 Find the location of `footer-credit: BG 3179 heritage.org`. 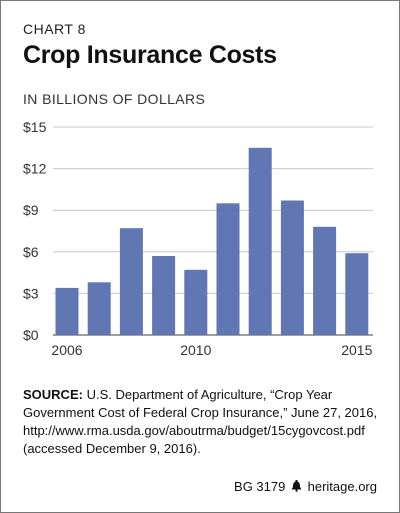

footer-credit: BG 3179 heritage.org is located at coordinates (305, 486).